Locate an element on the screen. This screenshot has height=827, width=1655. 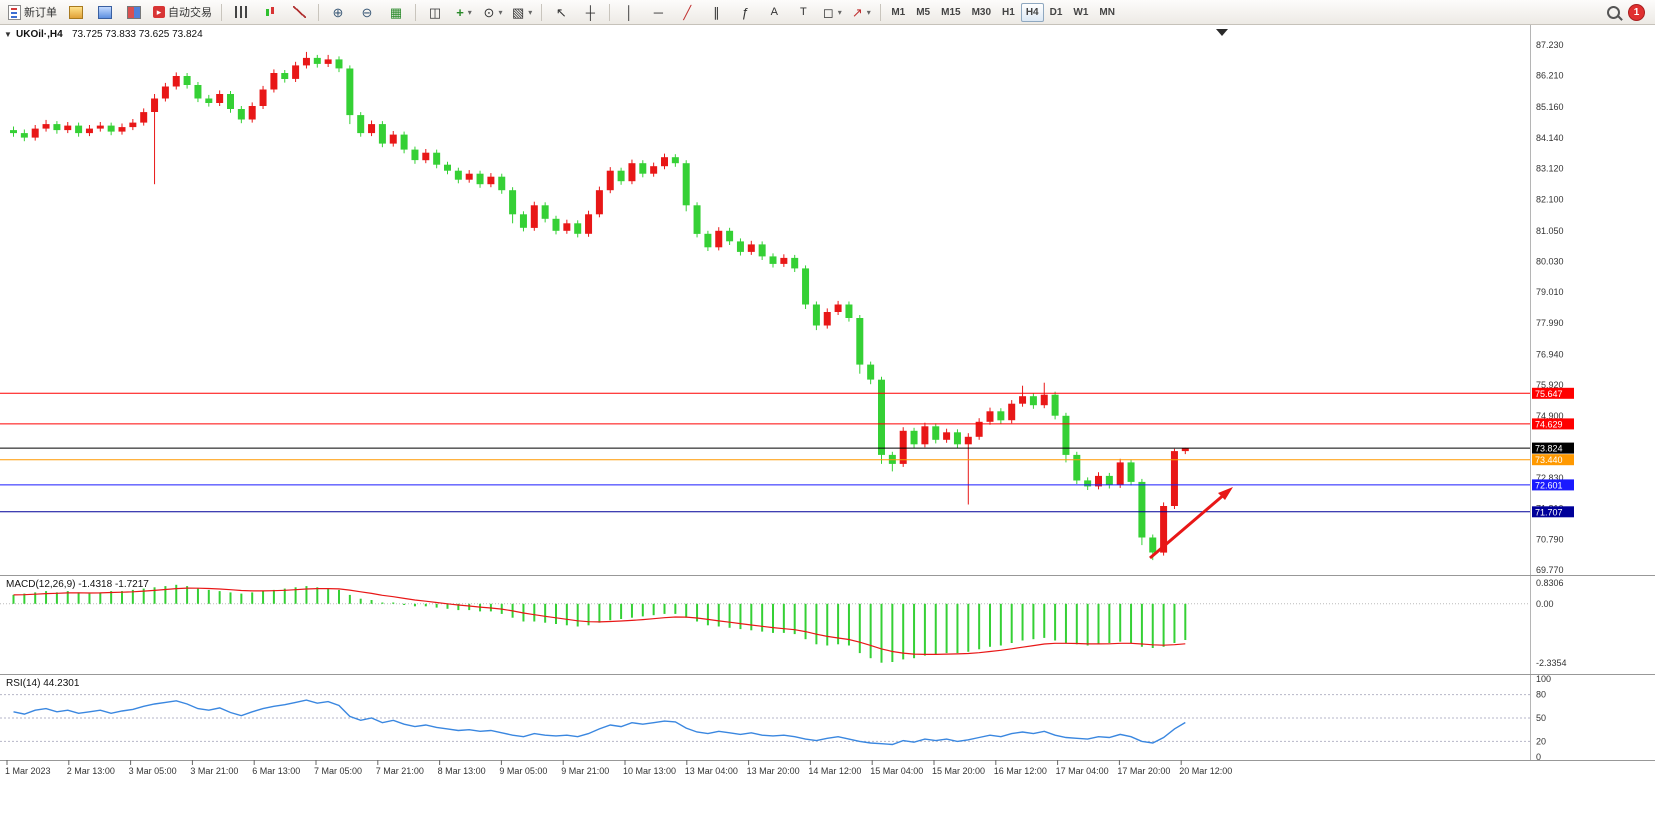
chart-shift-marker is located at coordinates (1222, 32).